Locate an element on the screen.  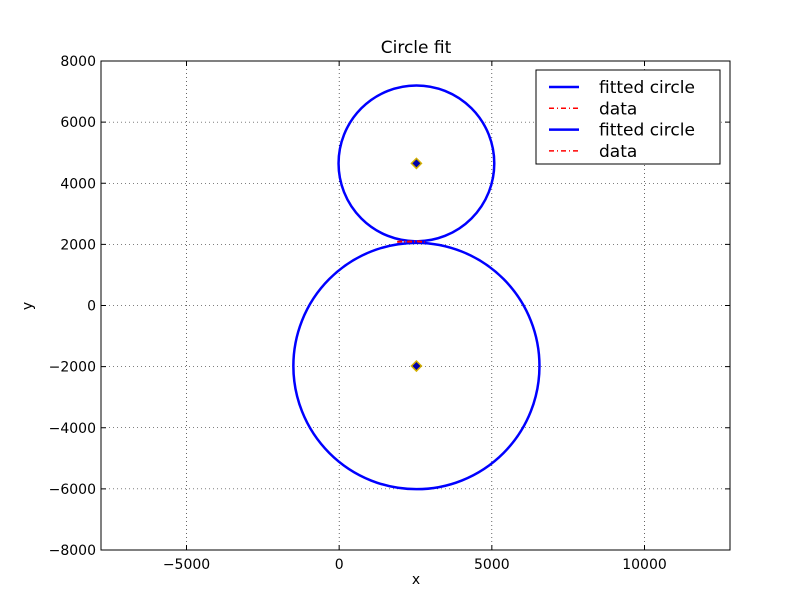
x-tick-label: 10000 is located at coordinates (644, 565).